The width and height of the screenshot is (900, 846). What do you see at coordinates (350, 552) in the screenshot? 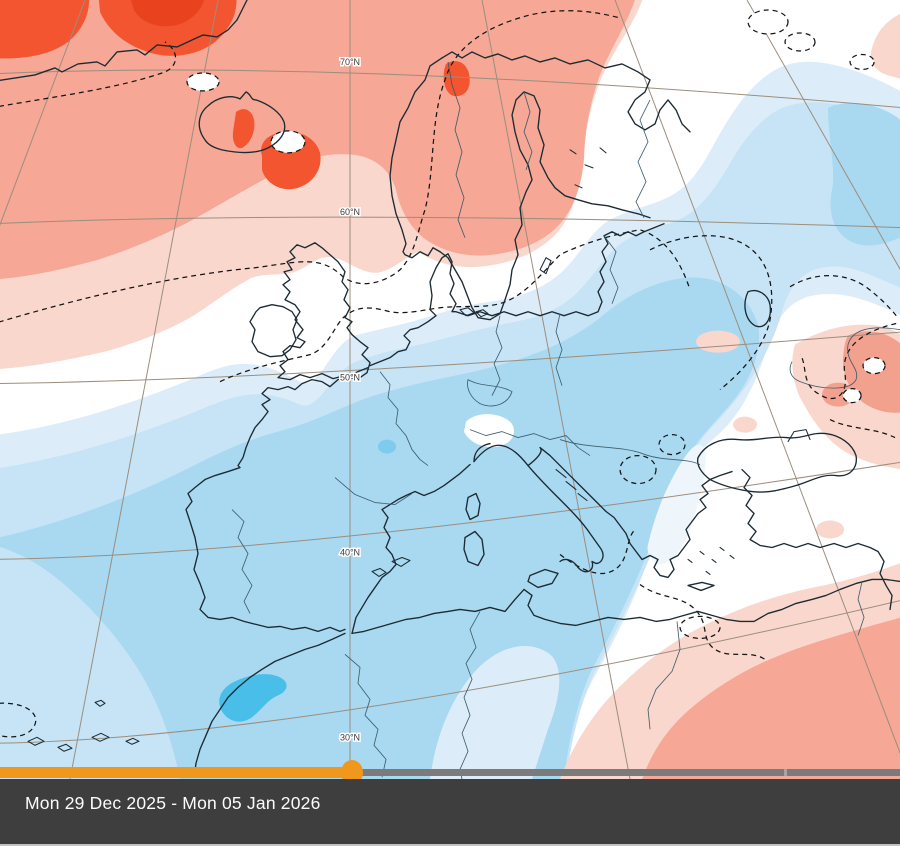
I see `latitude-label-40n: 40°N` at bounding box center [350, 552].